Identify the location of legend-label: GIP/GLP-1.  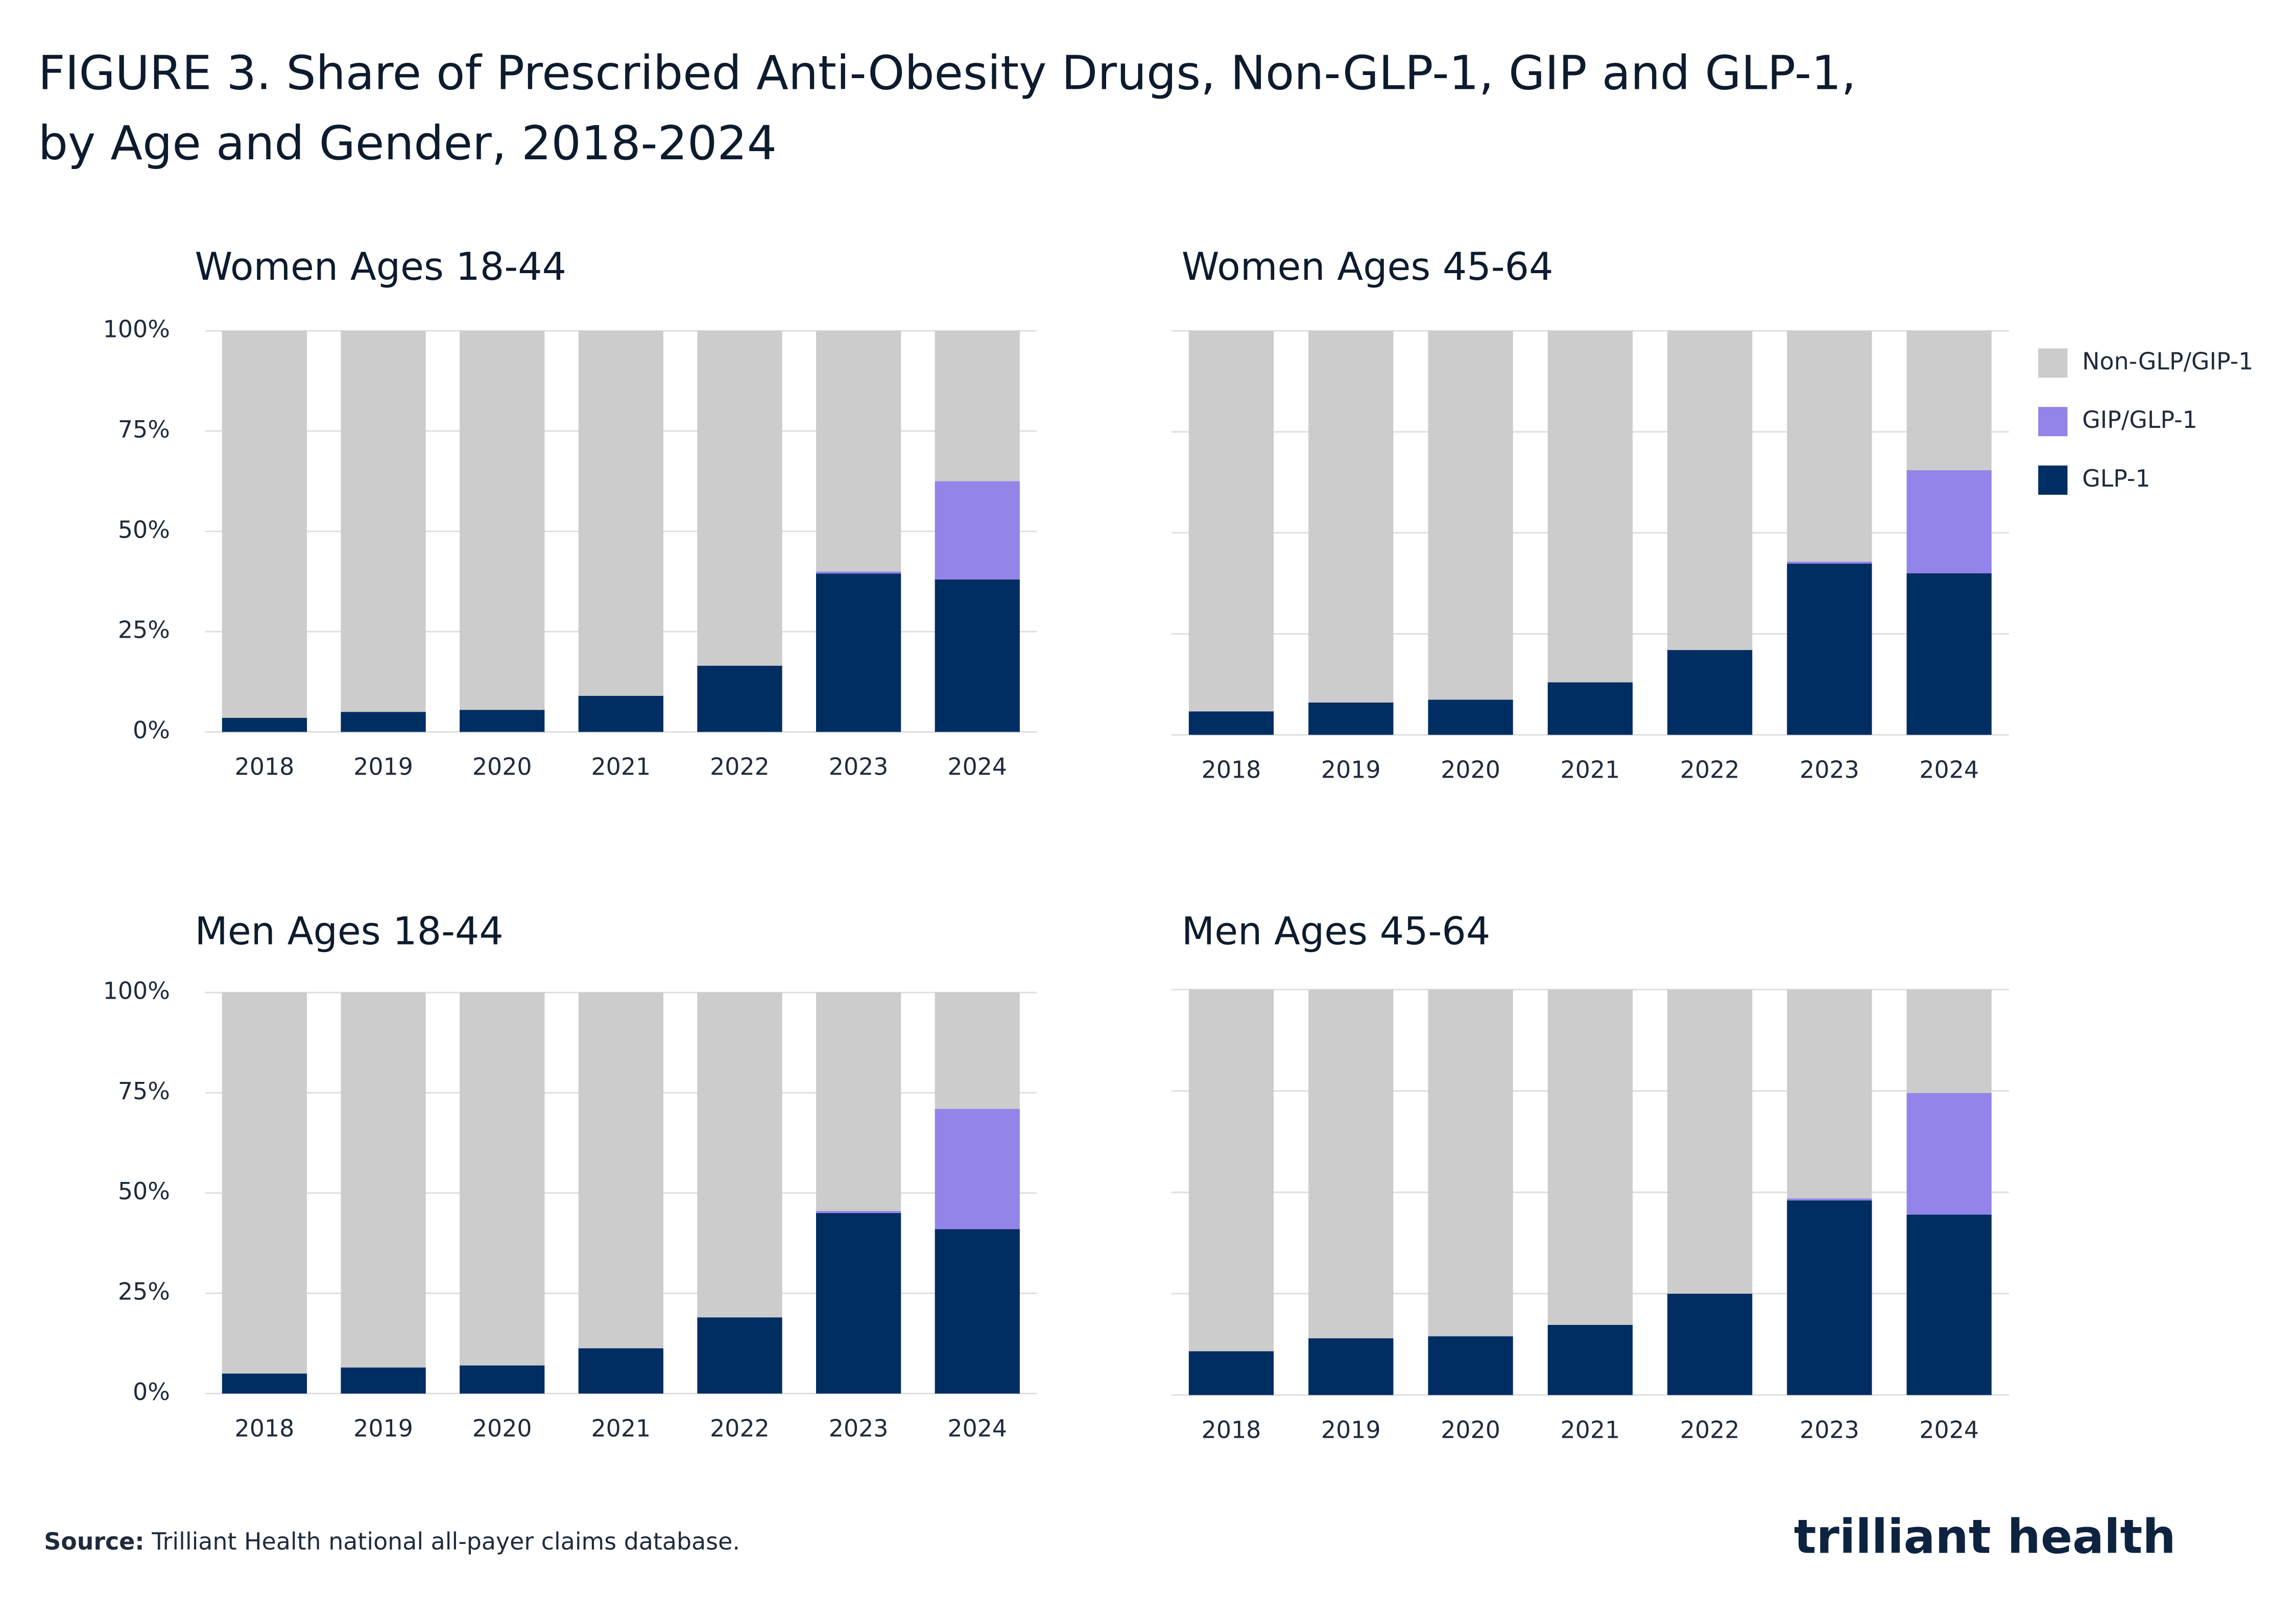
(2139, 419).